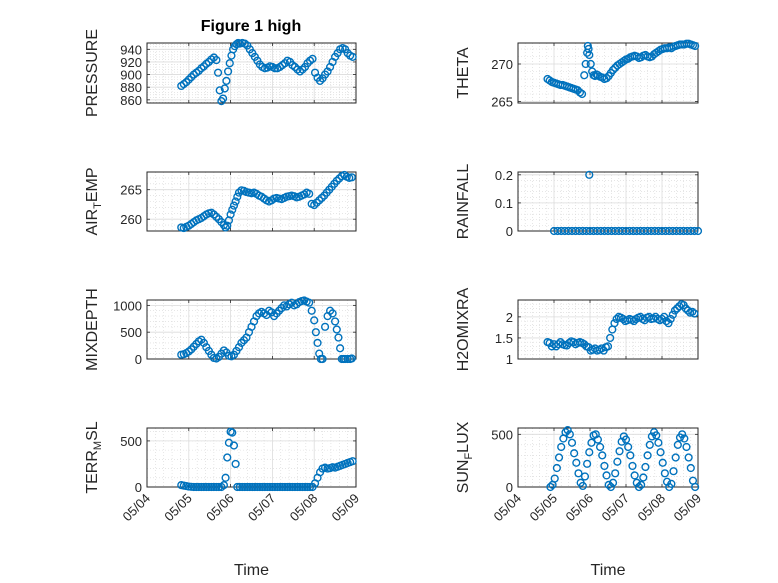 This screenshot has height=583, width=778. Describe the element at coordinates (131, 219) in the screenshot. I see `y-tick-label: 260` at that location.